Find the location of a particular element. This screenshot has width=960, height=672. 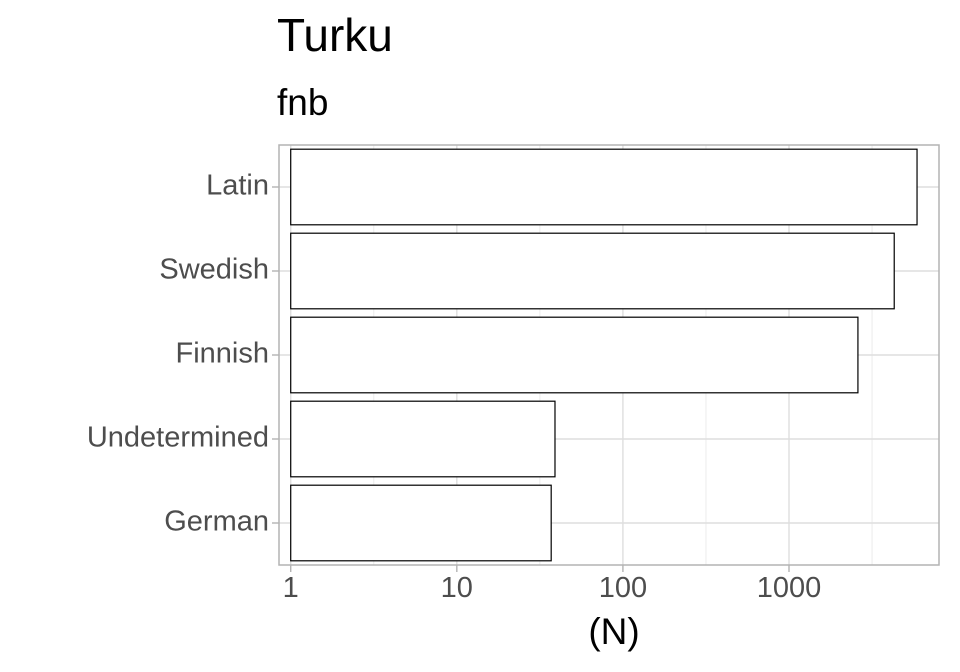

y-tick-label: Undetermined is located at coordinates (178, 438).